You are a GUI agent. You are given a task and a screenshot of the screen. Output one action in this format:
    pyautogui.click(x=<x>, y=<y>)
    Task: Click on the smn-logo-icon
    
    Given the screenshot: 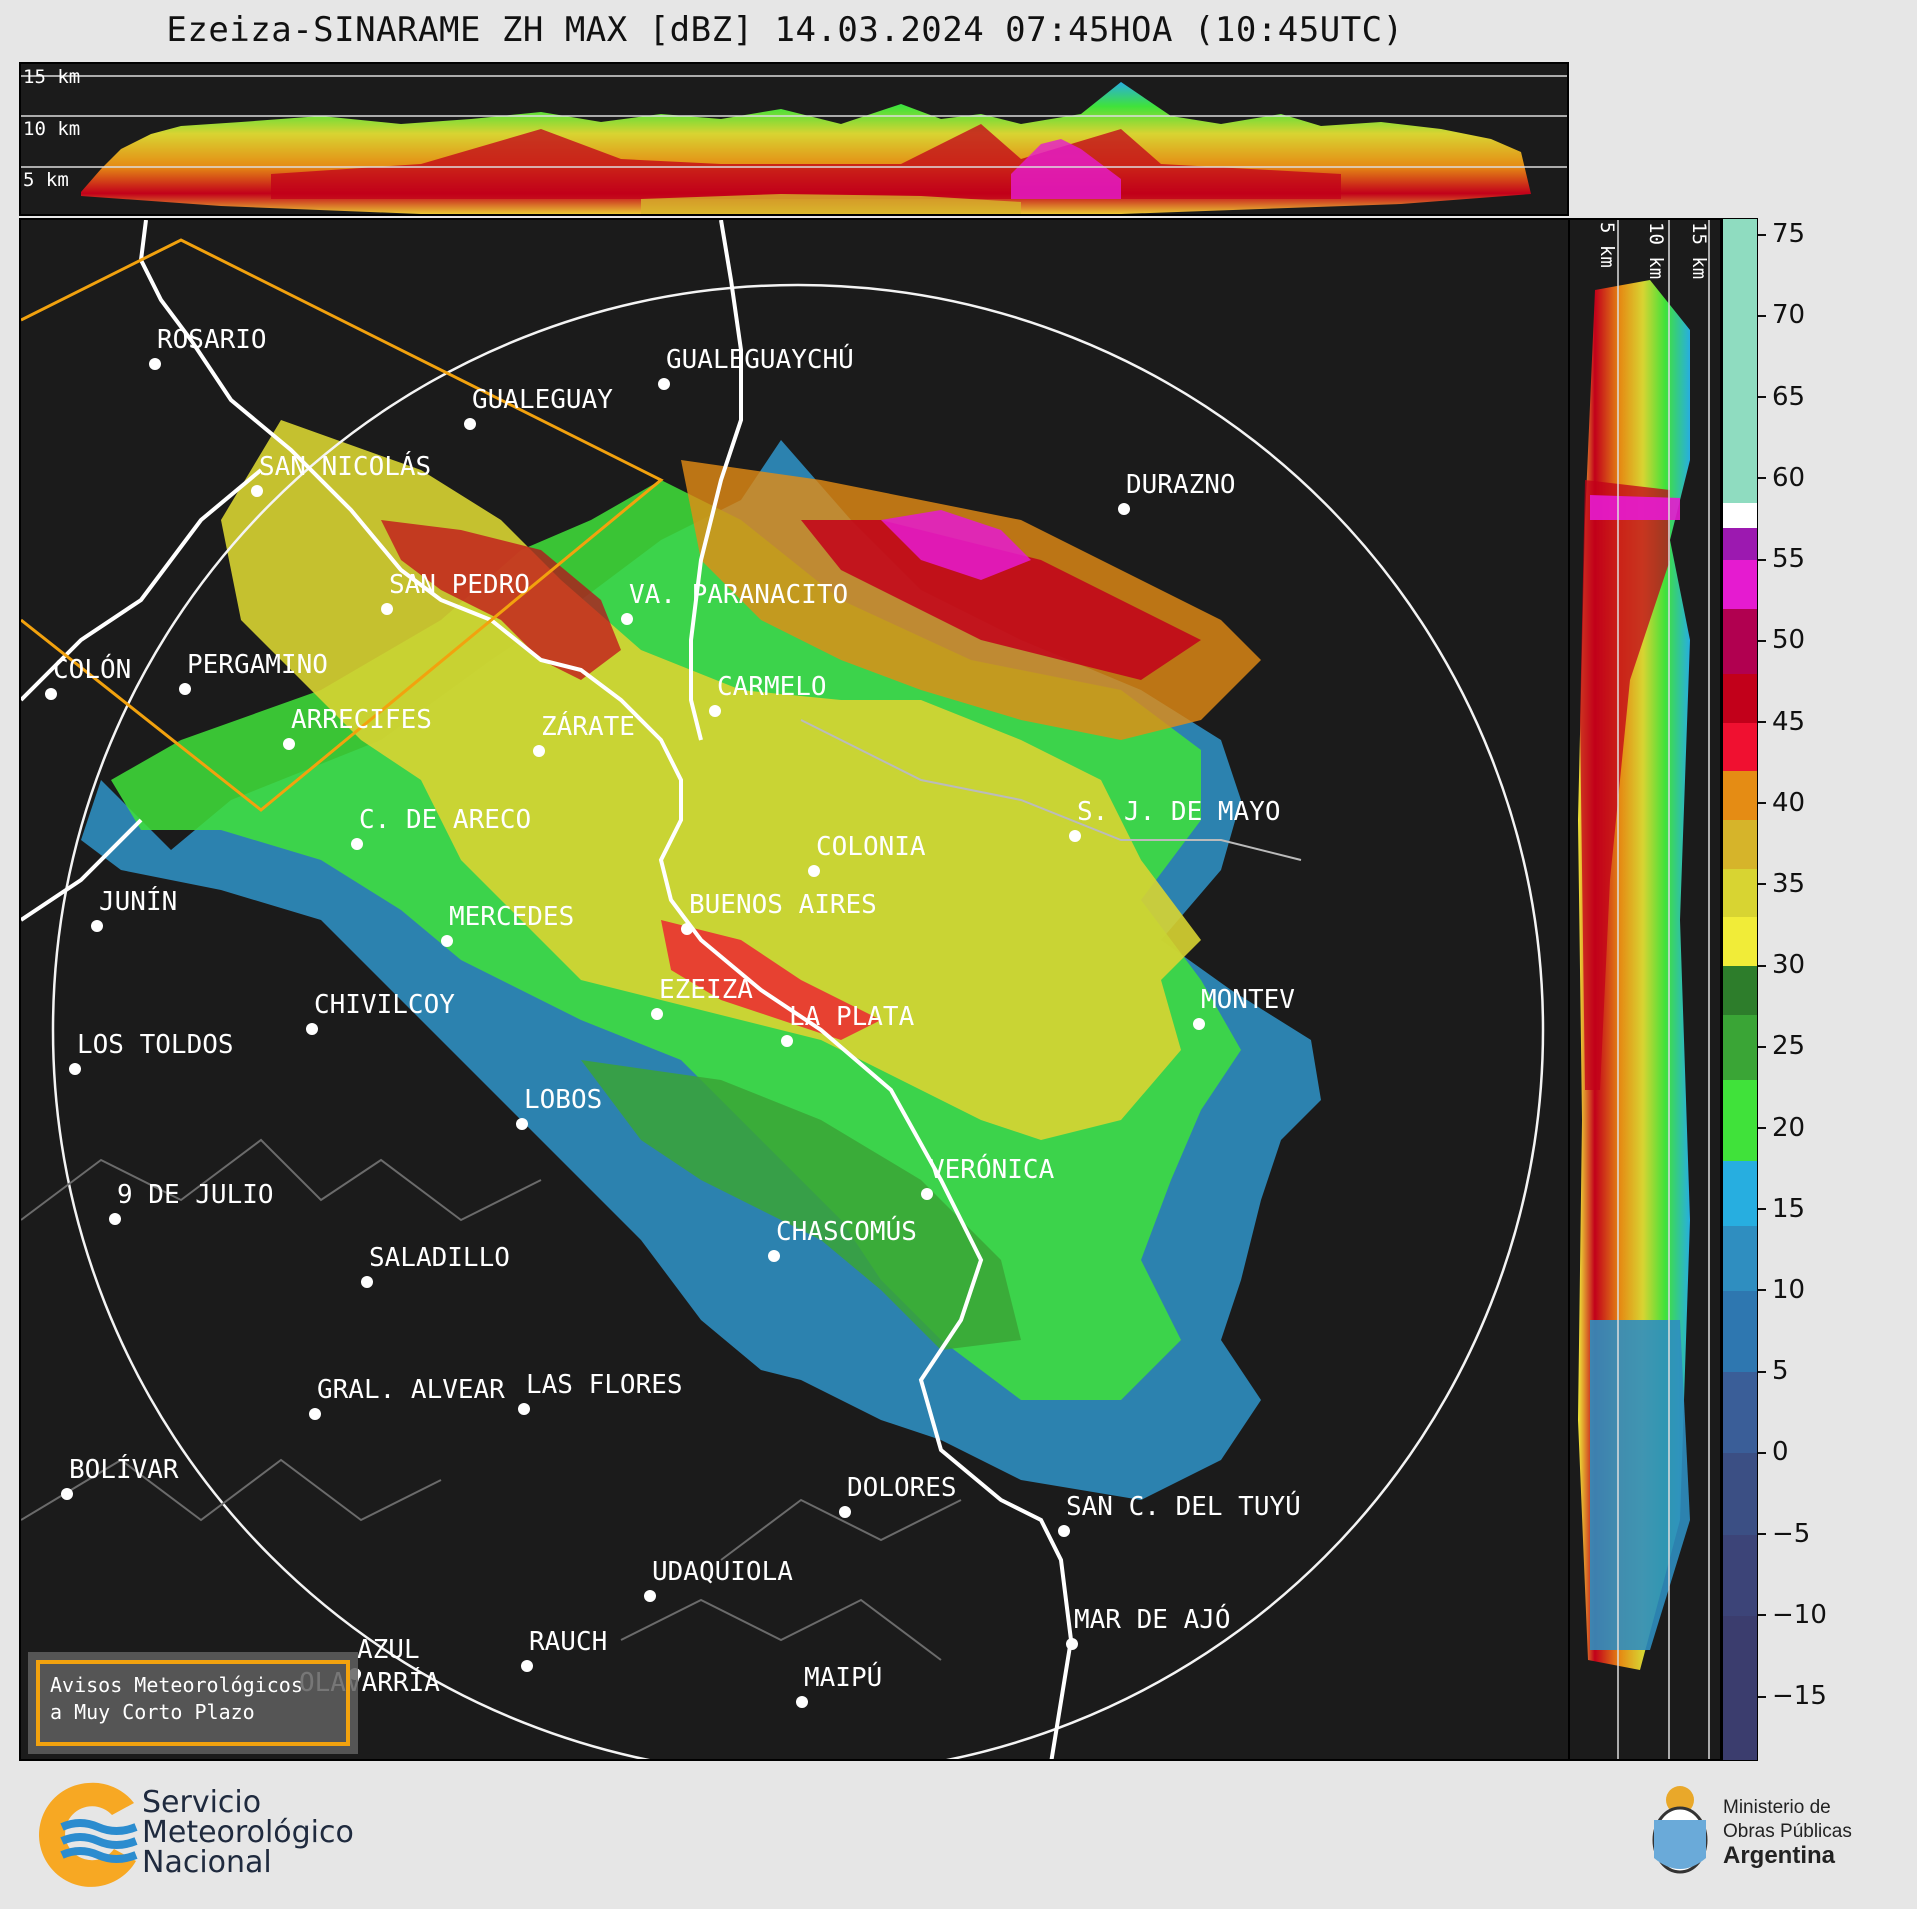 What is the action you would take?
    pyautogui.click(x=88, y=1834)
    